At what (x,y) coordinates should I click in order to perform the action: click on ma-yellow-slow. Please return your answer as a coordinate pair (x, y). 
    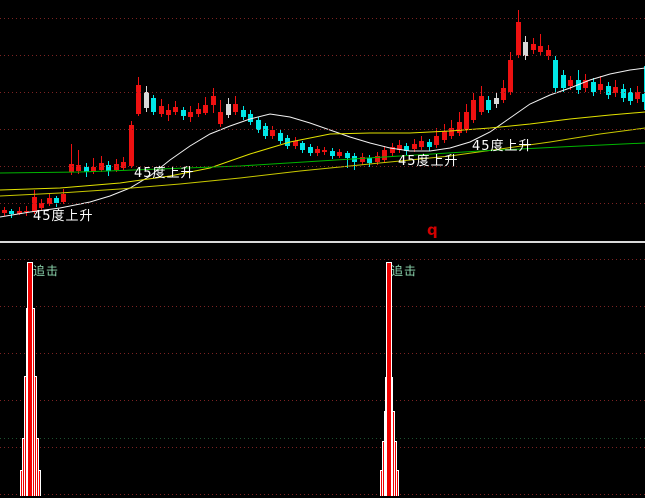
    Looking at the image, I should click on (322, 162).